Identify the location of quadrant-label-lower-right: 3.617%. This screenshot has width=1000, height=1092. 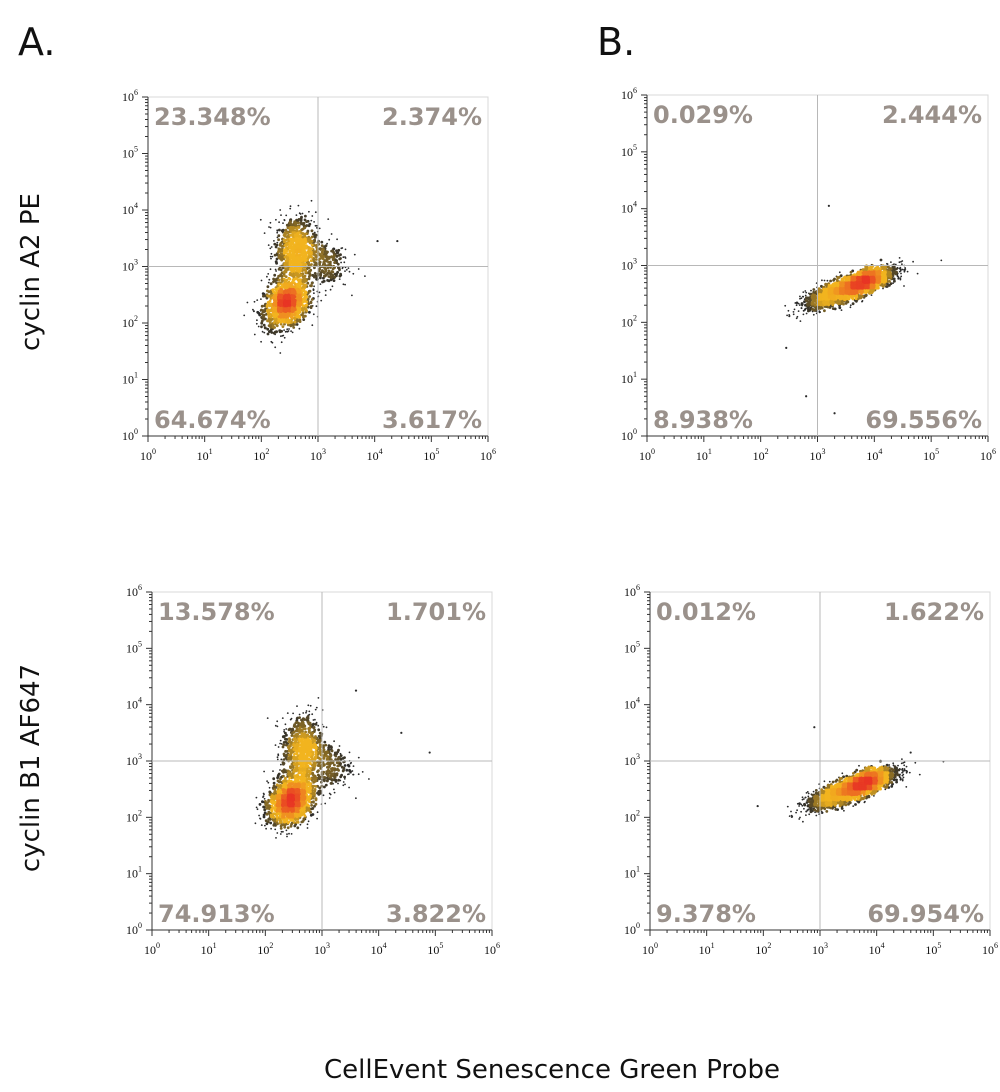
(432, 420).